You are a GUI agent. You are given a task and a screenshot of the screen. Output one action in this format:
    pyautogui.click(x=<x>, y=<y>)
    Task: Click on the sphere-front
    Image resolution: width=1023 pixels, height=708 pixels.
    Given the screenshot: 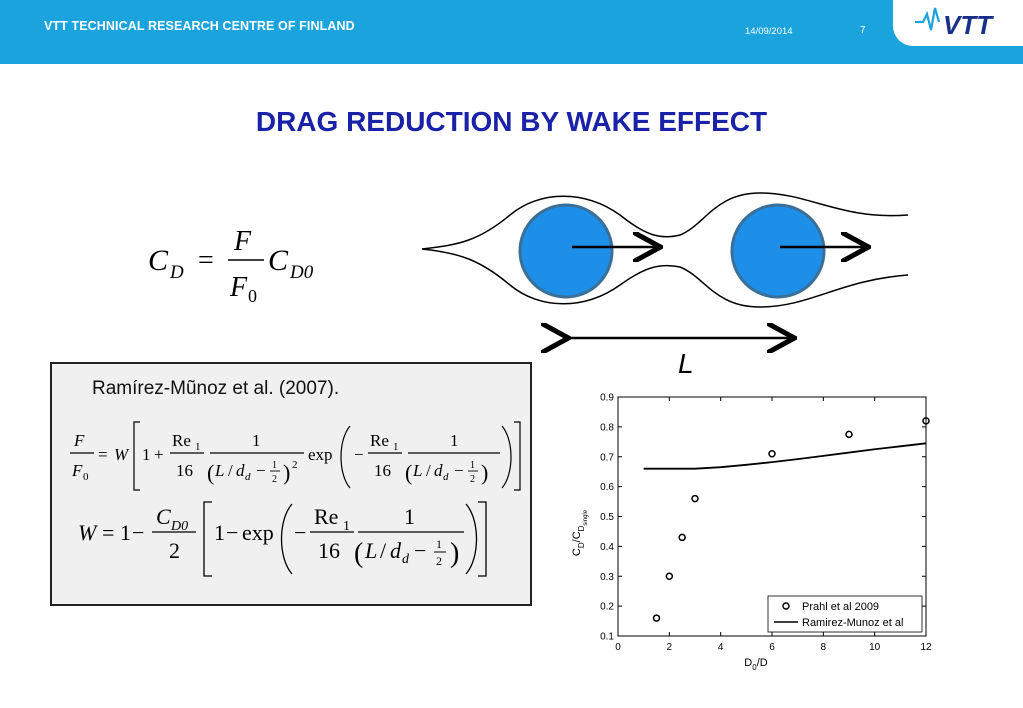 What is the action you would take?
    pyautogui.click(x=566, y=251)
    